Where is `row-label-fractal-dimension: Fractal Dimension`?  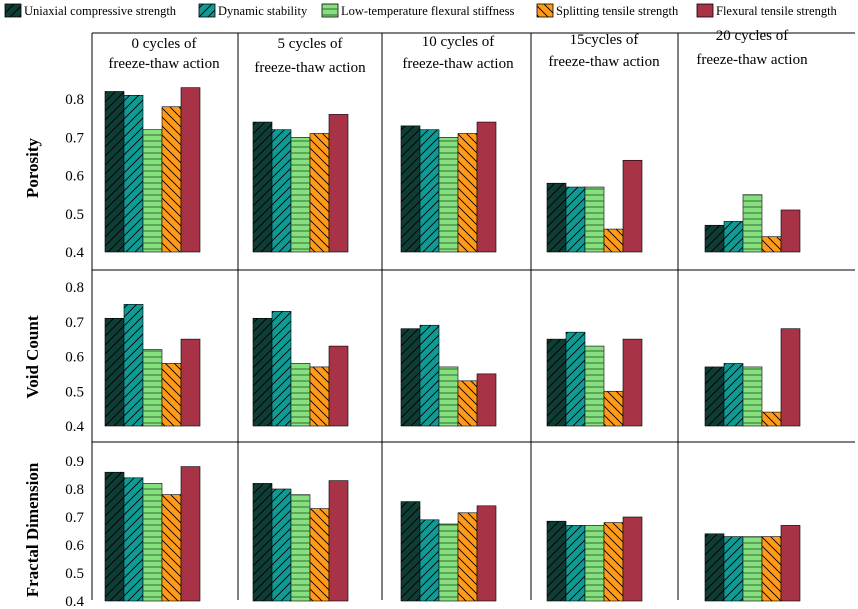
row-label-fractal-dimension: Fractal Dimension is located at coordinates (32, 529).